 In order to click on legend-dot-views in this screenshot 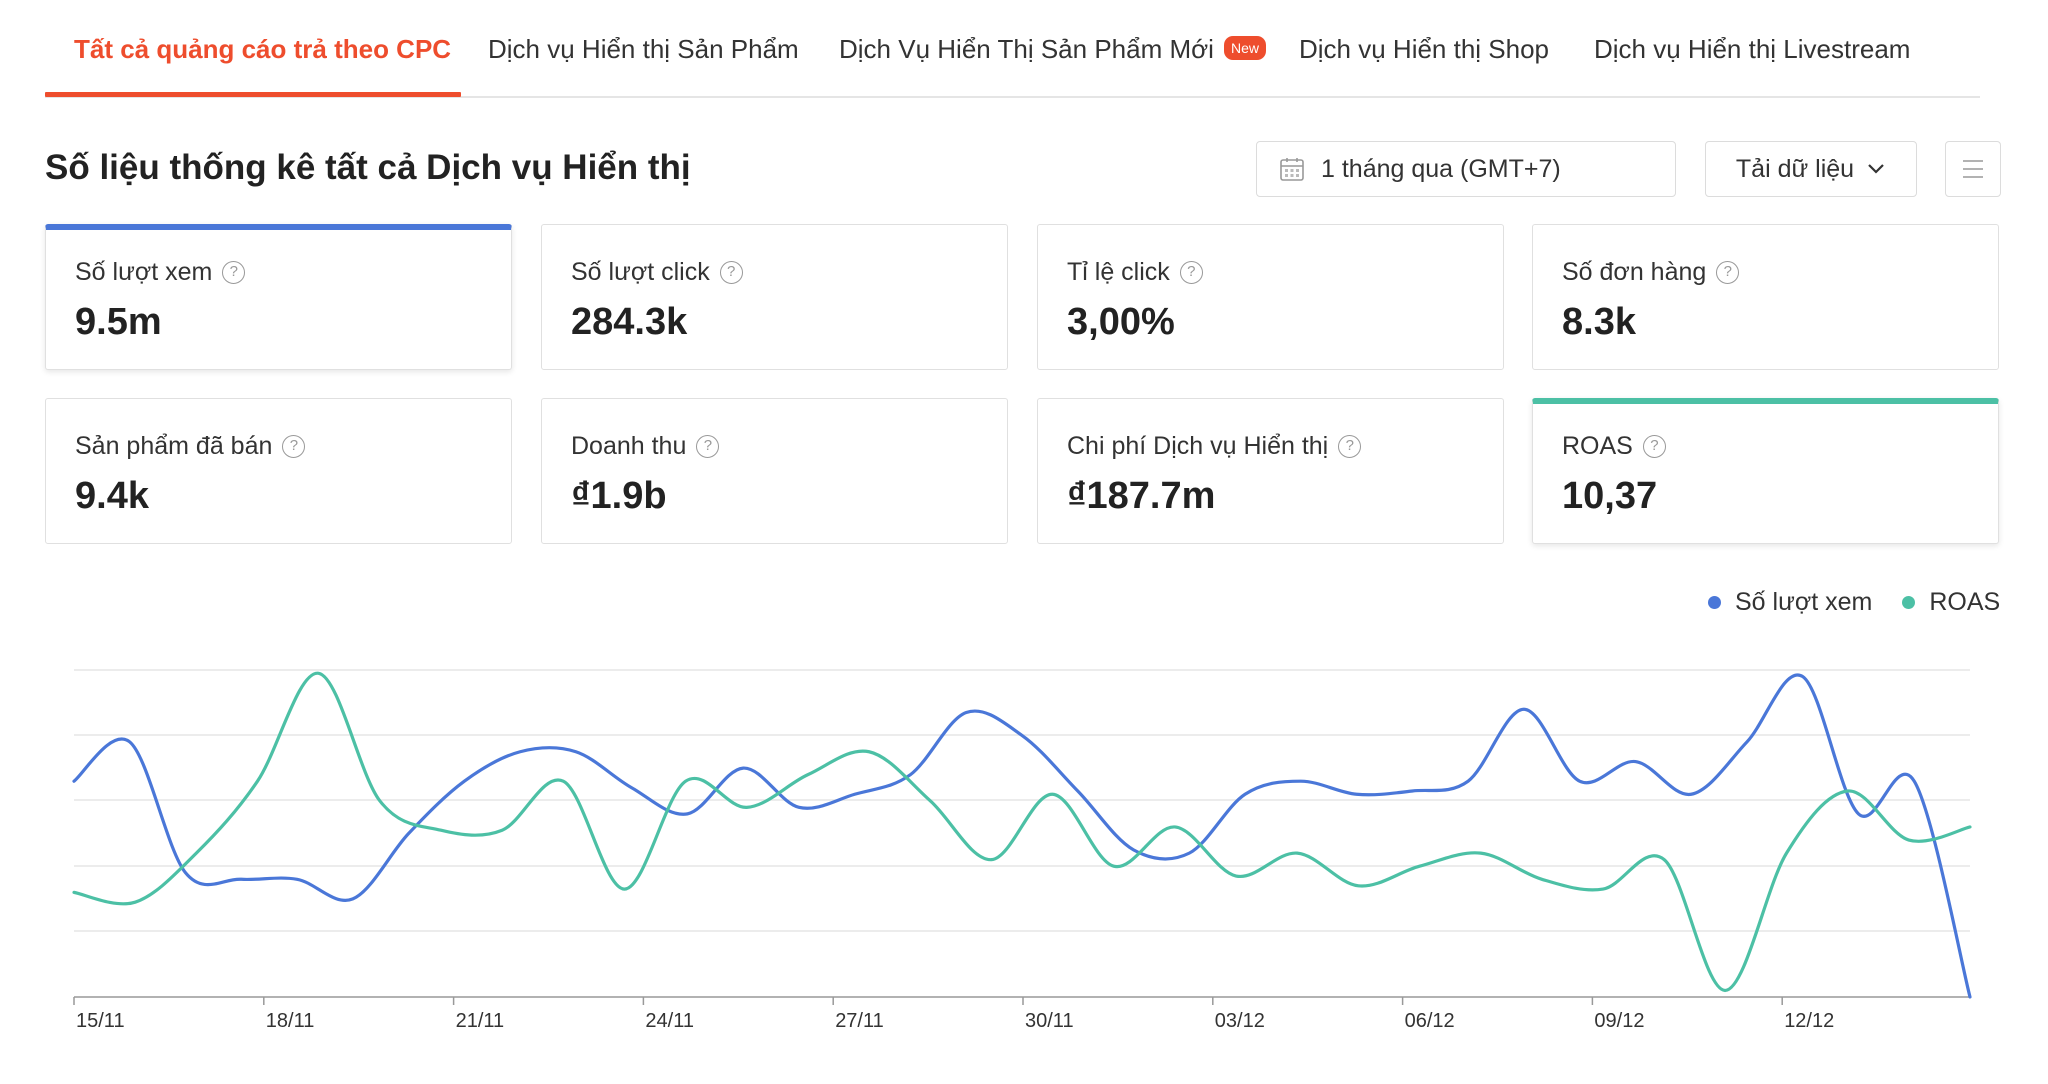, I will do `click(1714, 602)`.